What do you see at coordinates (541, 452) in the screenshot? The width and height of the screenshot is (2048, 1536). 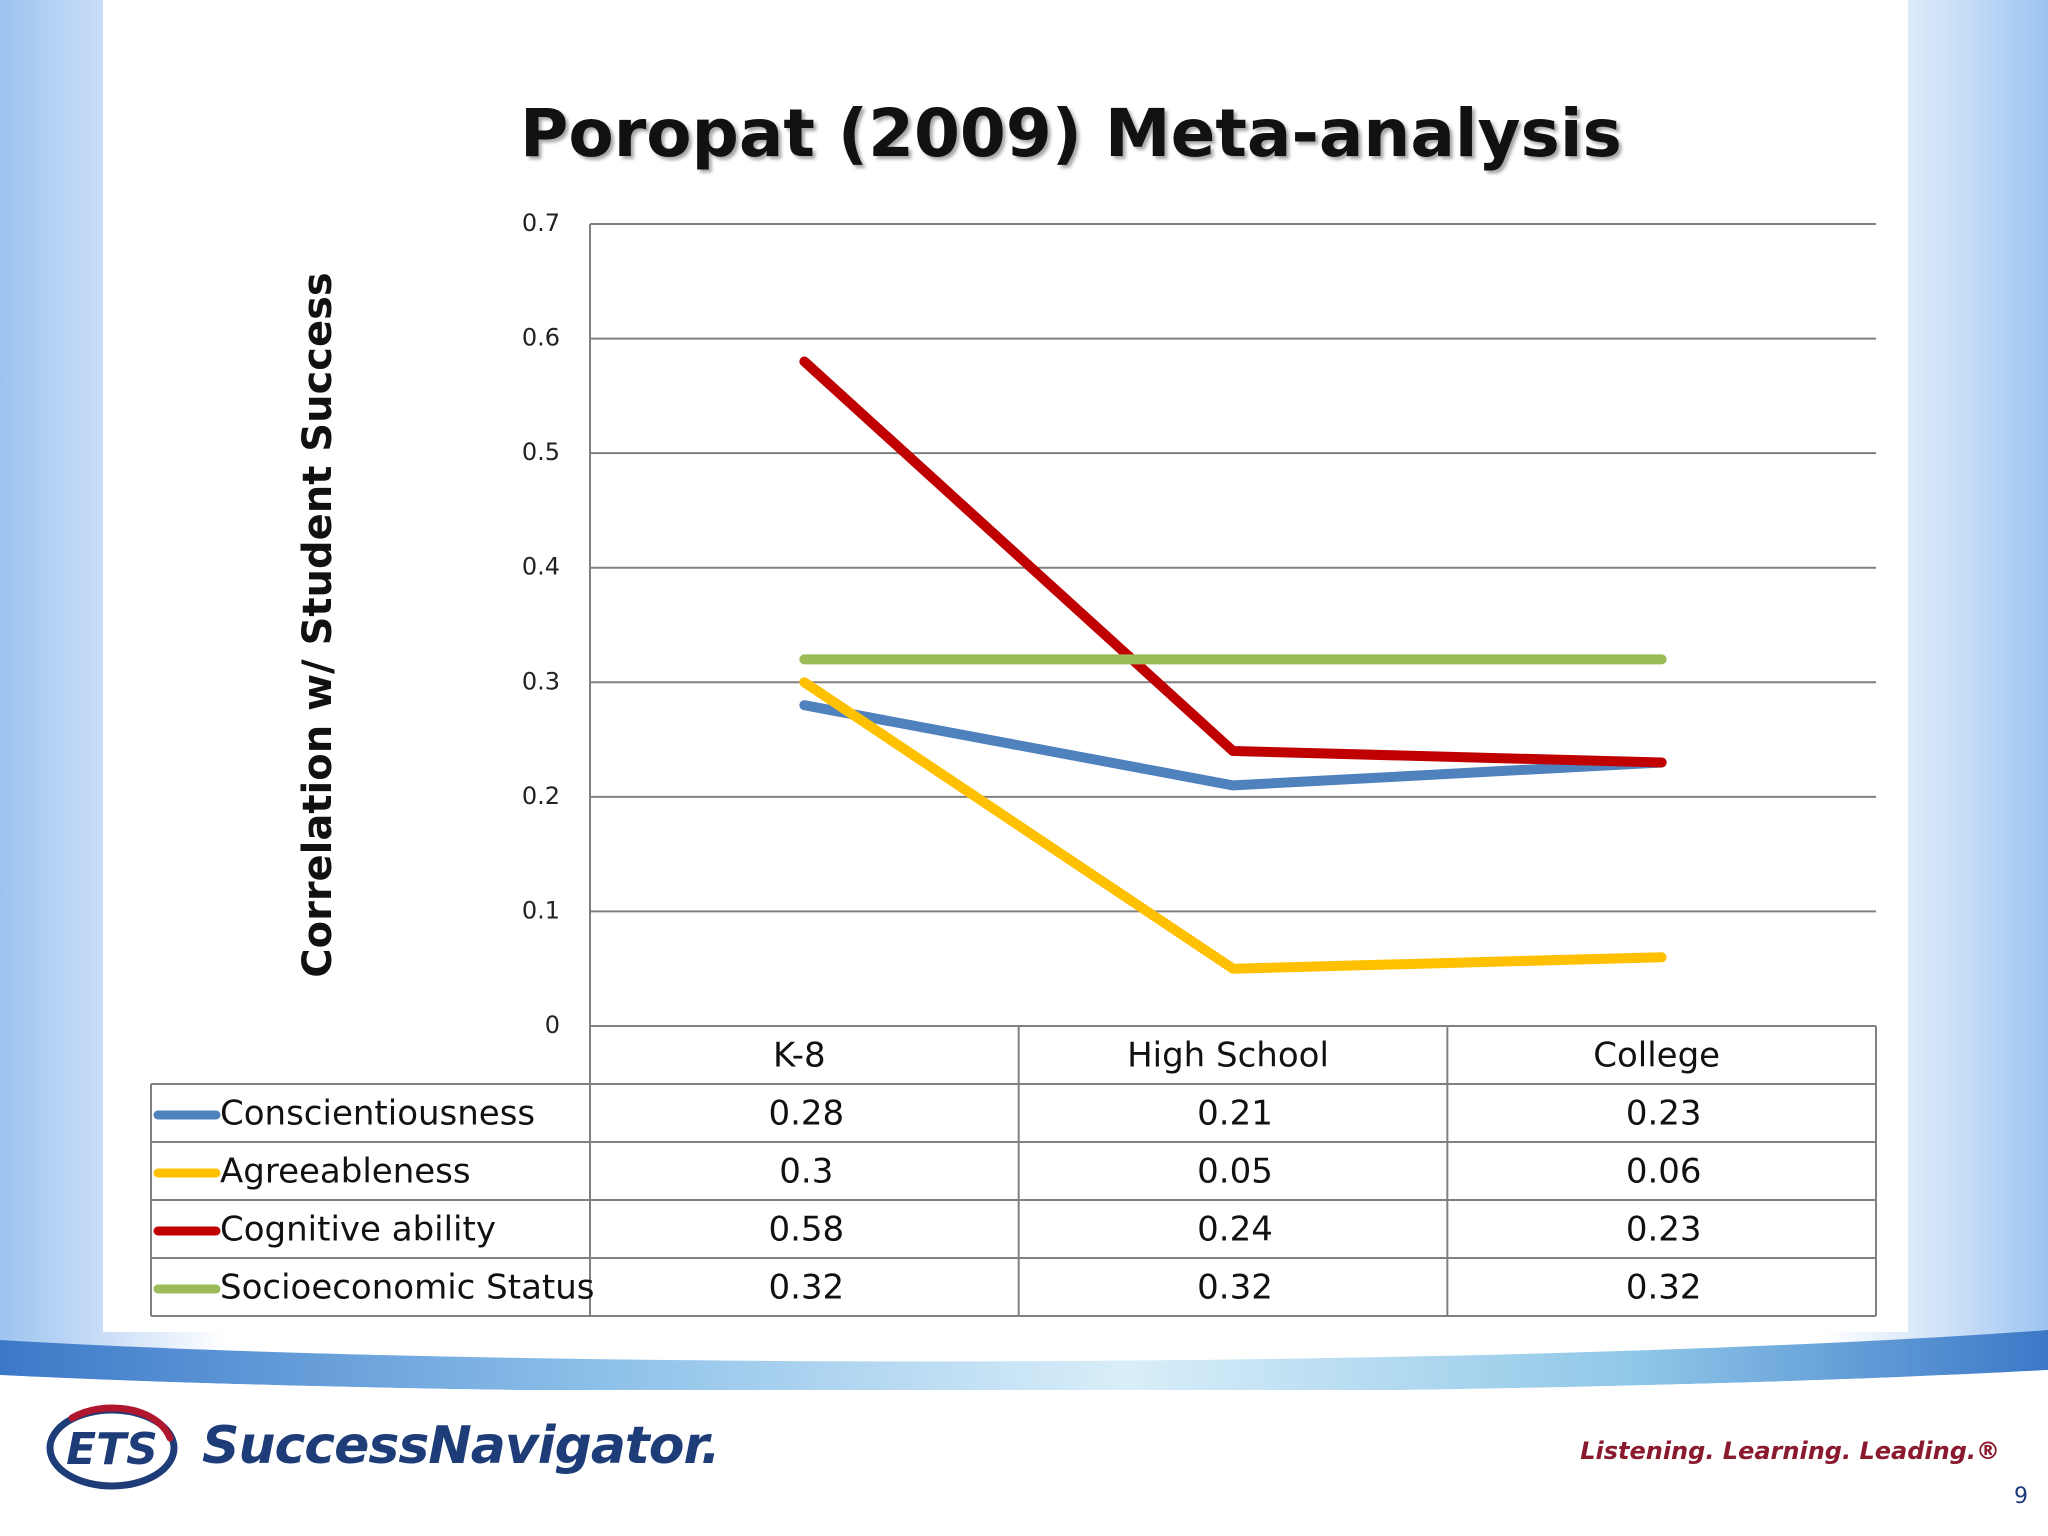 I see `y-tick-label: 0.5` at bounding box center [541, 452].